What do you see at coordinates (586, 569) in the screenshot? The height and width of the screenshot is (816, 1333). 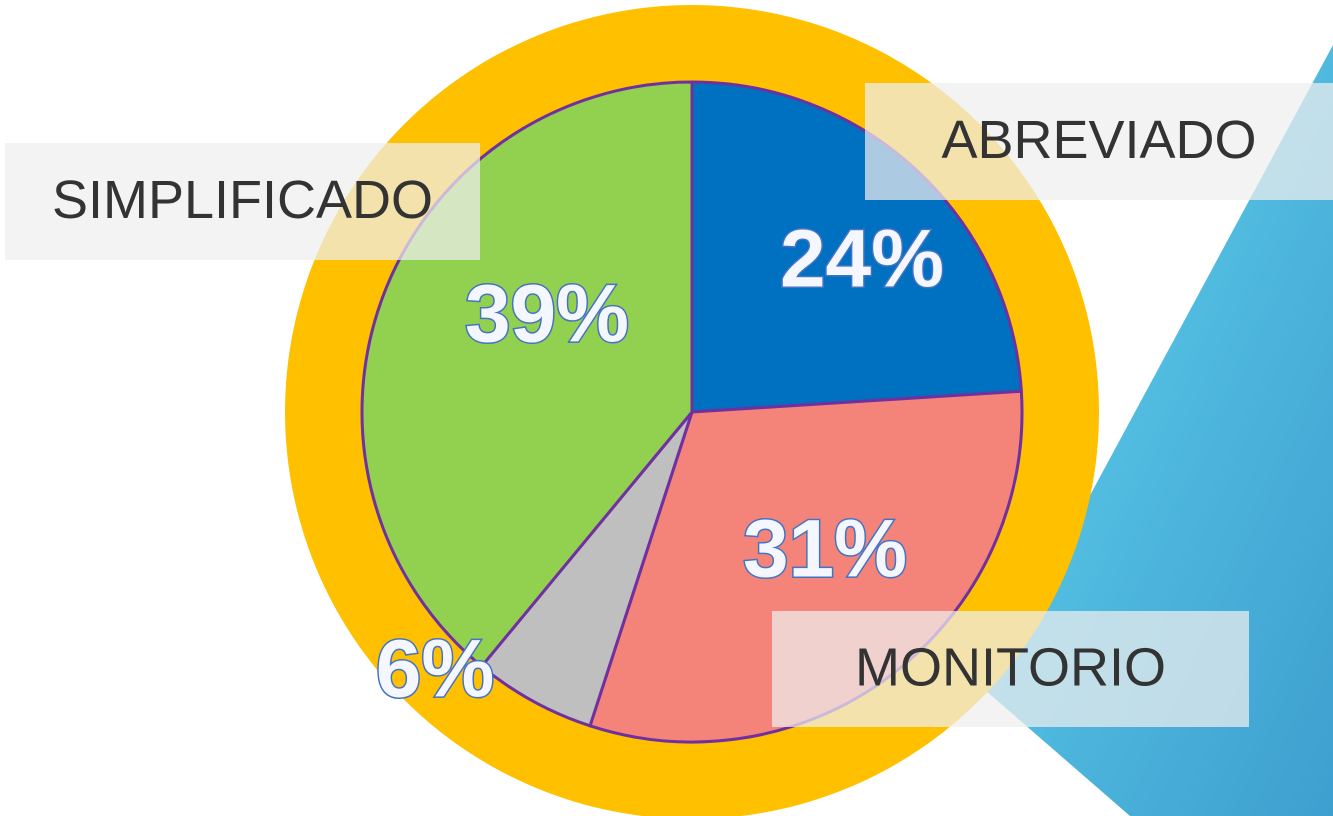 I see `pie-slice` at bounding box center [586, 569].